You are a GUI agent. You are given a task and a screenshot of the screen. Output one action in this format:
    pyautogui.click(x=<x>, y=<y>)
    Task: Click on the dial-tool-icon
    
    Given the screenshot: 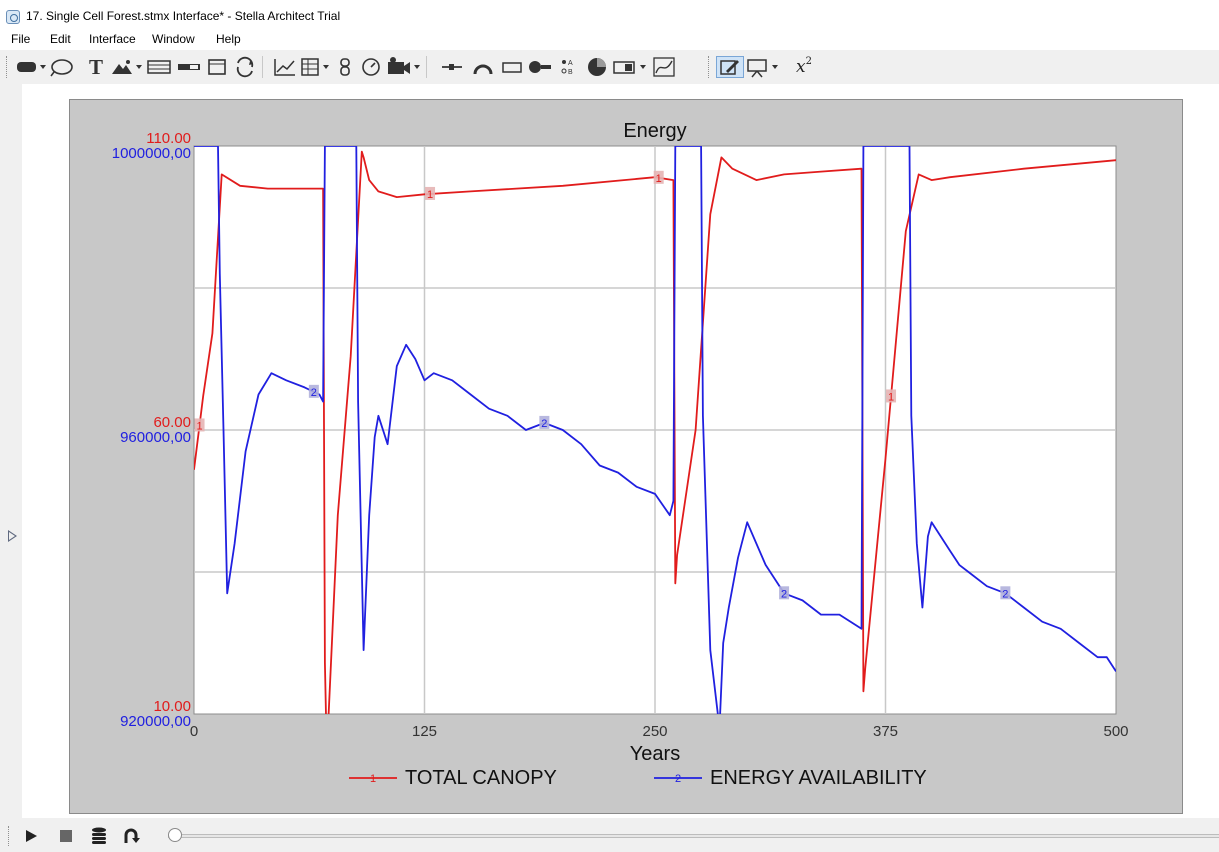 What is the action you would take?
    pyautogui.click(x=483, y=67)
    